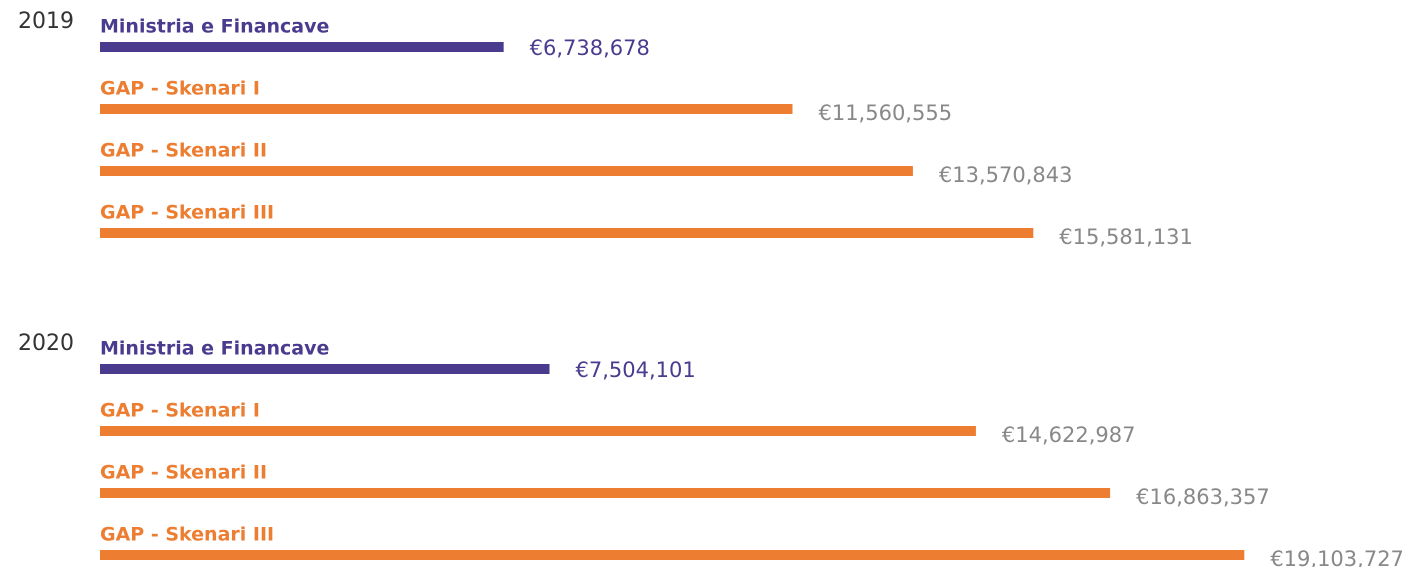  Describe the element at coordinates (1126, 237) in the screenshot. I see `value-label: €15,581,131` at that location.